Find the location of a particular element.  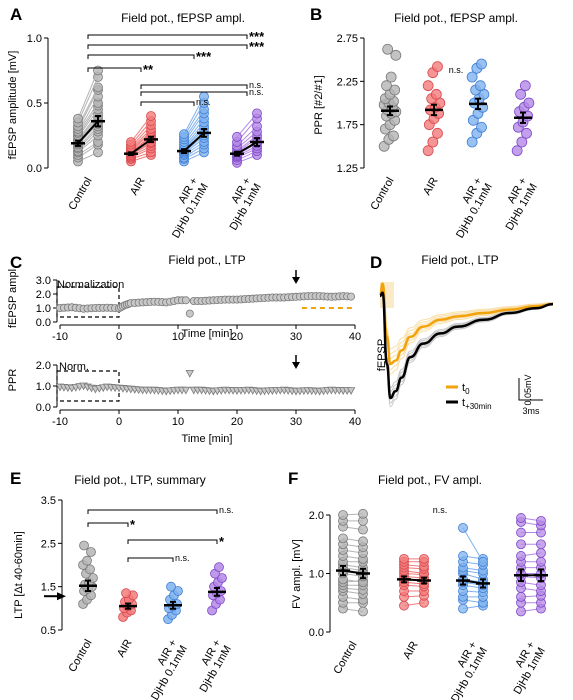

panel-c-top-ylabel: fEPSP ampl. is located at coordinates (13, 297).